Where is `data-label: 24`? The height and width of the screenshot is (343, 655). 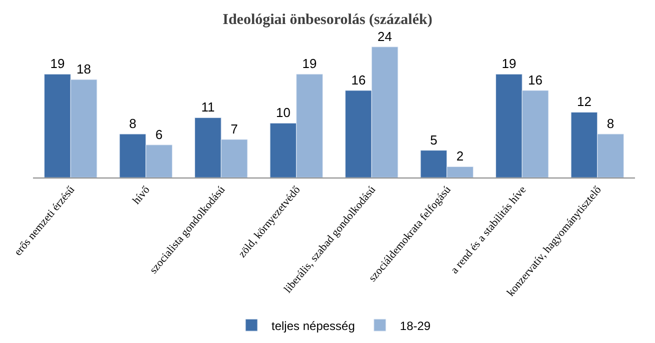 data-label: 24 is located at coordinates (385, 36).